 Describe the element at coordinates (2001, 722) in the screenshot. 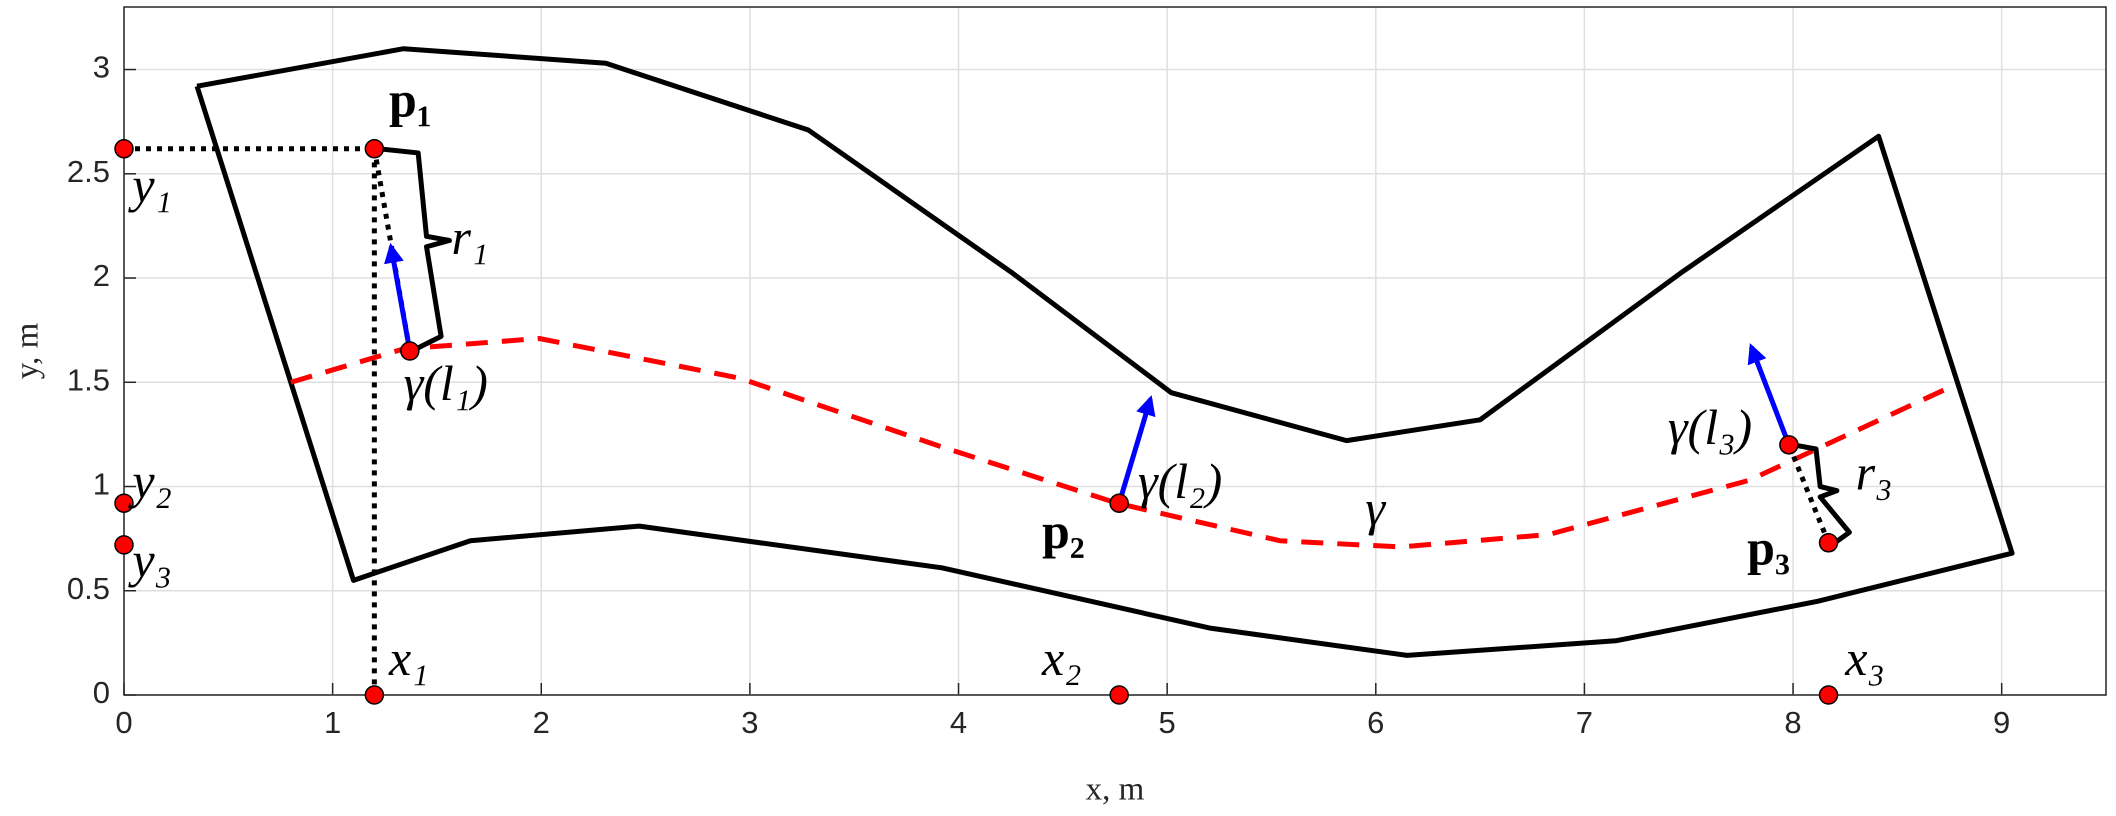

I see `x-tick-label: 9` at that location.